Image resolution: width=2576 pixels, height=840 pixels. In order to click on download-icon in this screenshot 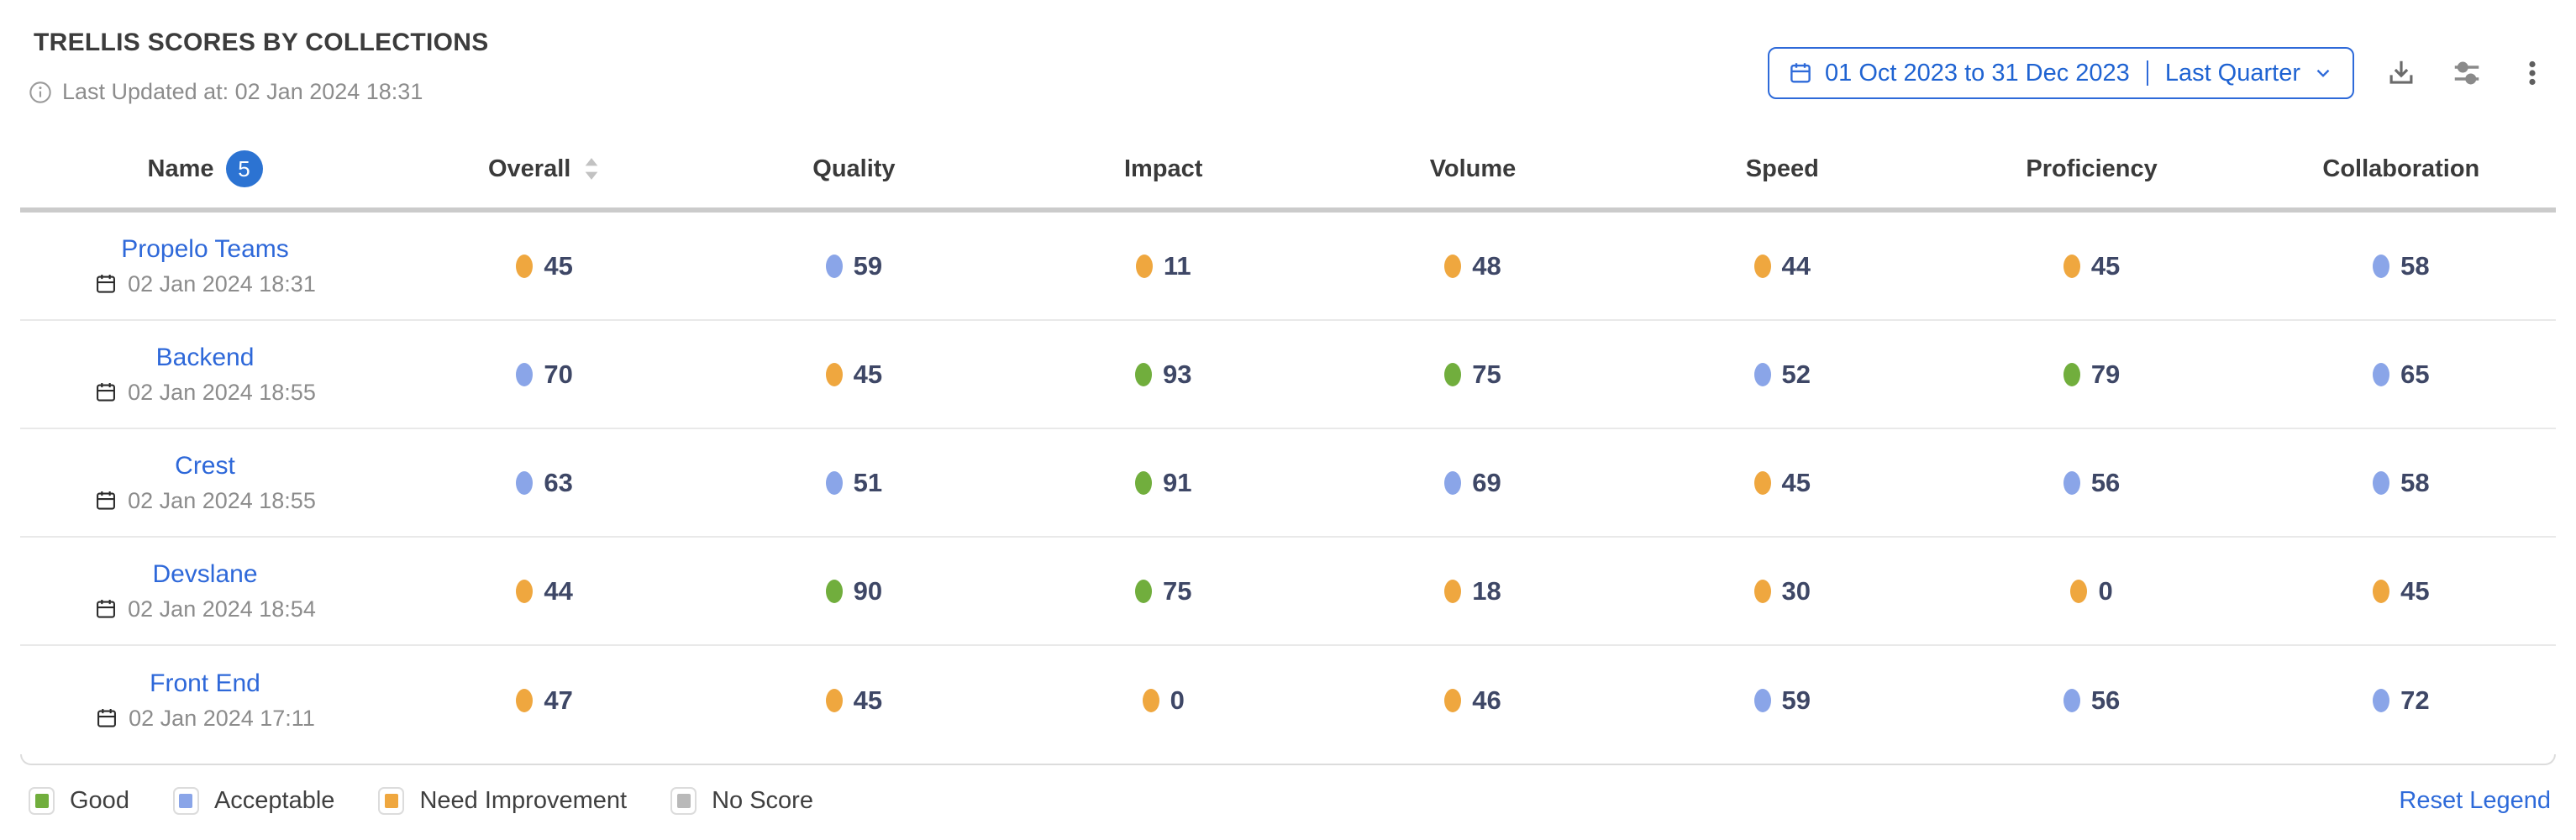, I will do `click(2401, 73)`.